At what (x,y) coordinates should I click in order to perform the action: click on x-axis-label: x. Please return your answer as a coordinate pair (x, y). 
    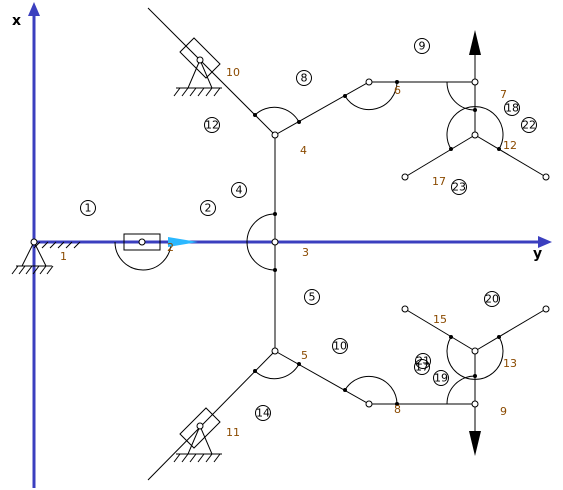
    Looking at the image, I should click on (16, 21).